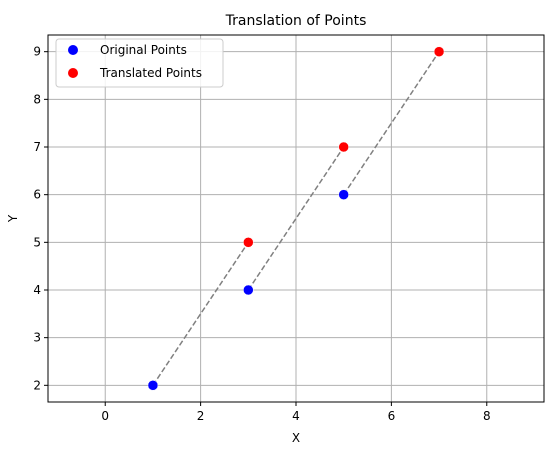 This screenshot has width=554, height=455. Describe the element at coordinates (73, 50) in the screenshot. I see `legend-marker-original` at that location.